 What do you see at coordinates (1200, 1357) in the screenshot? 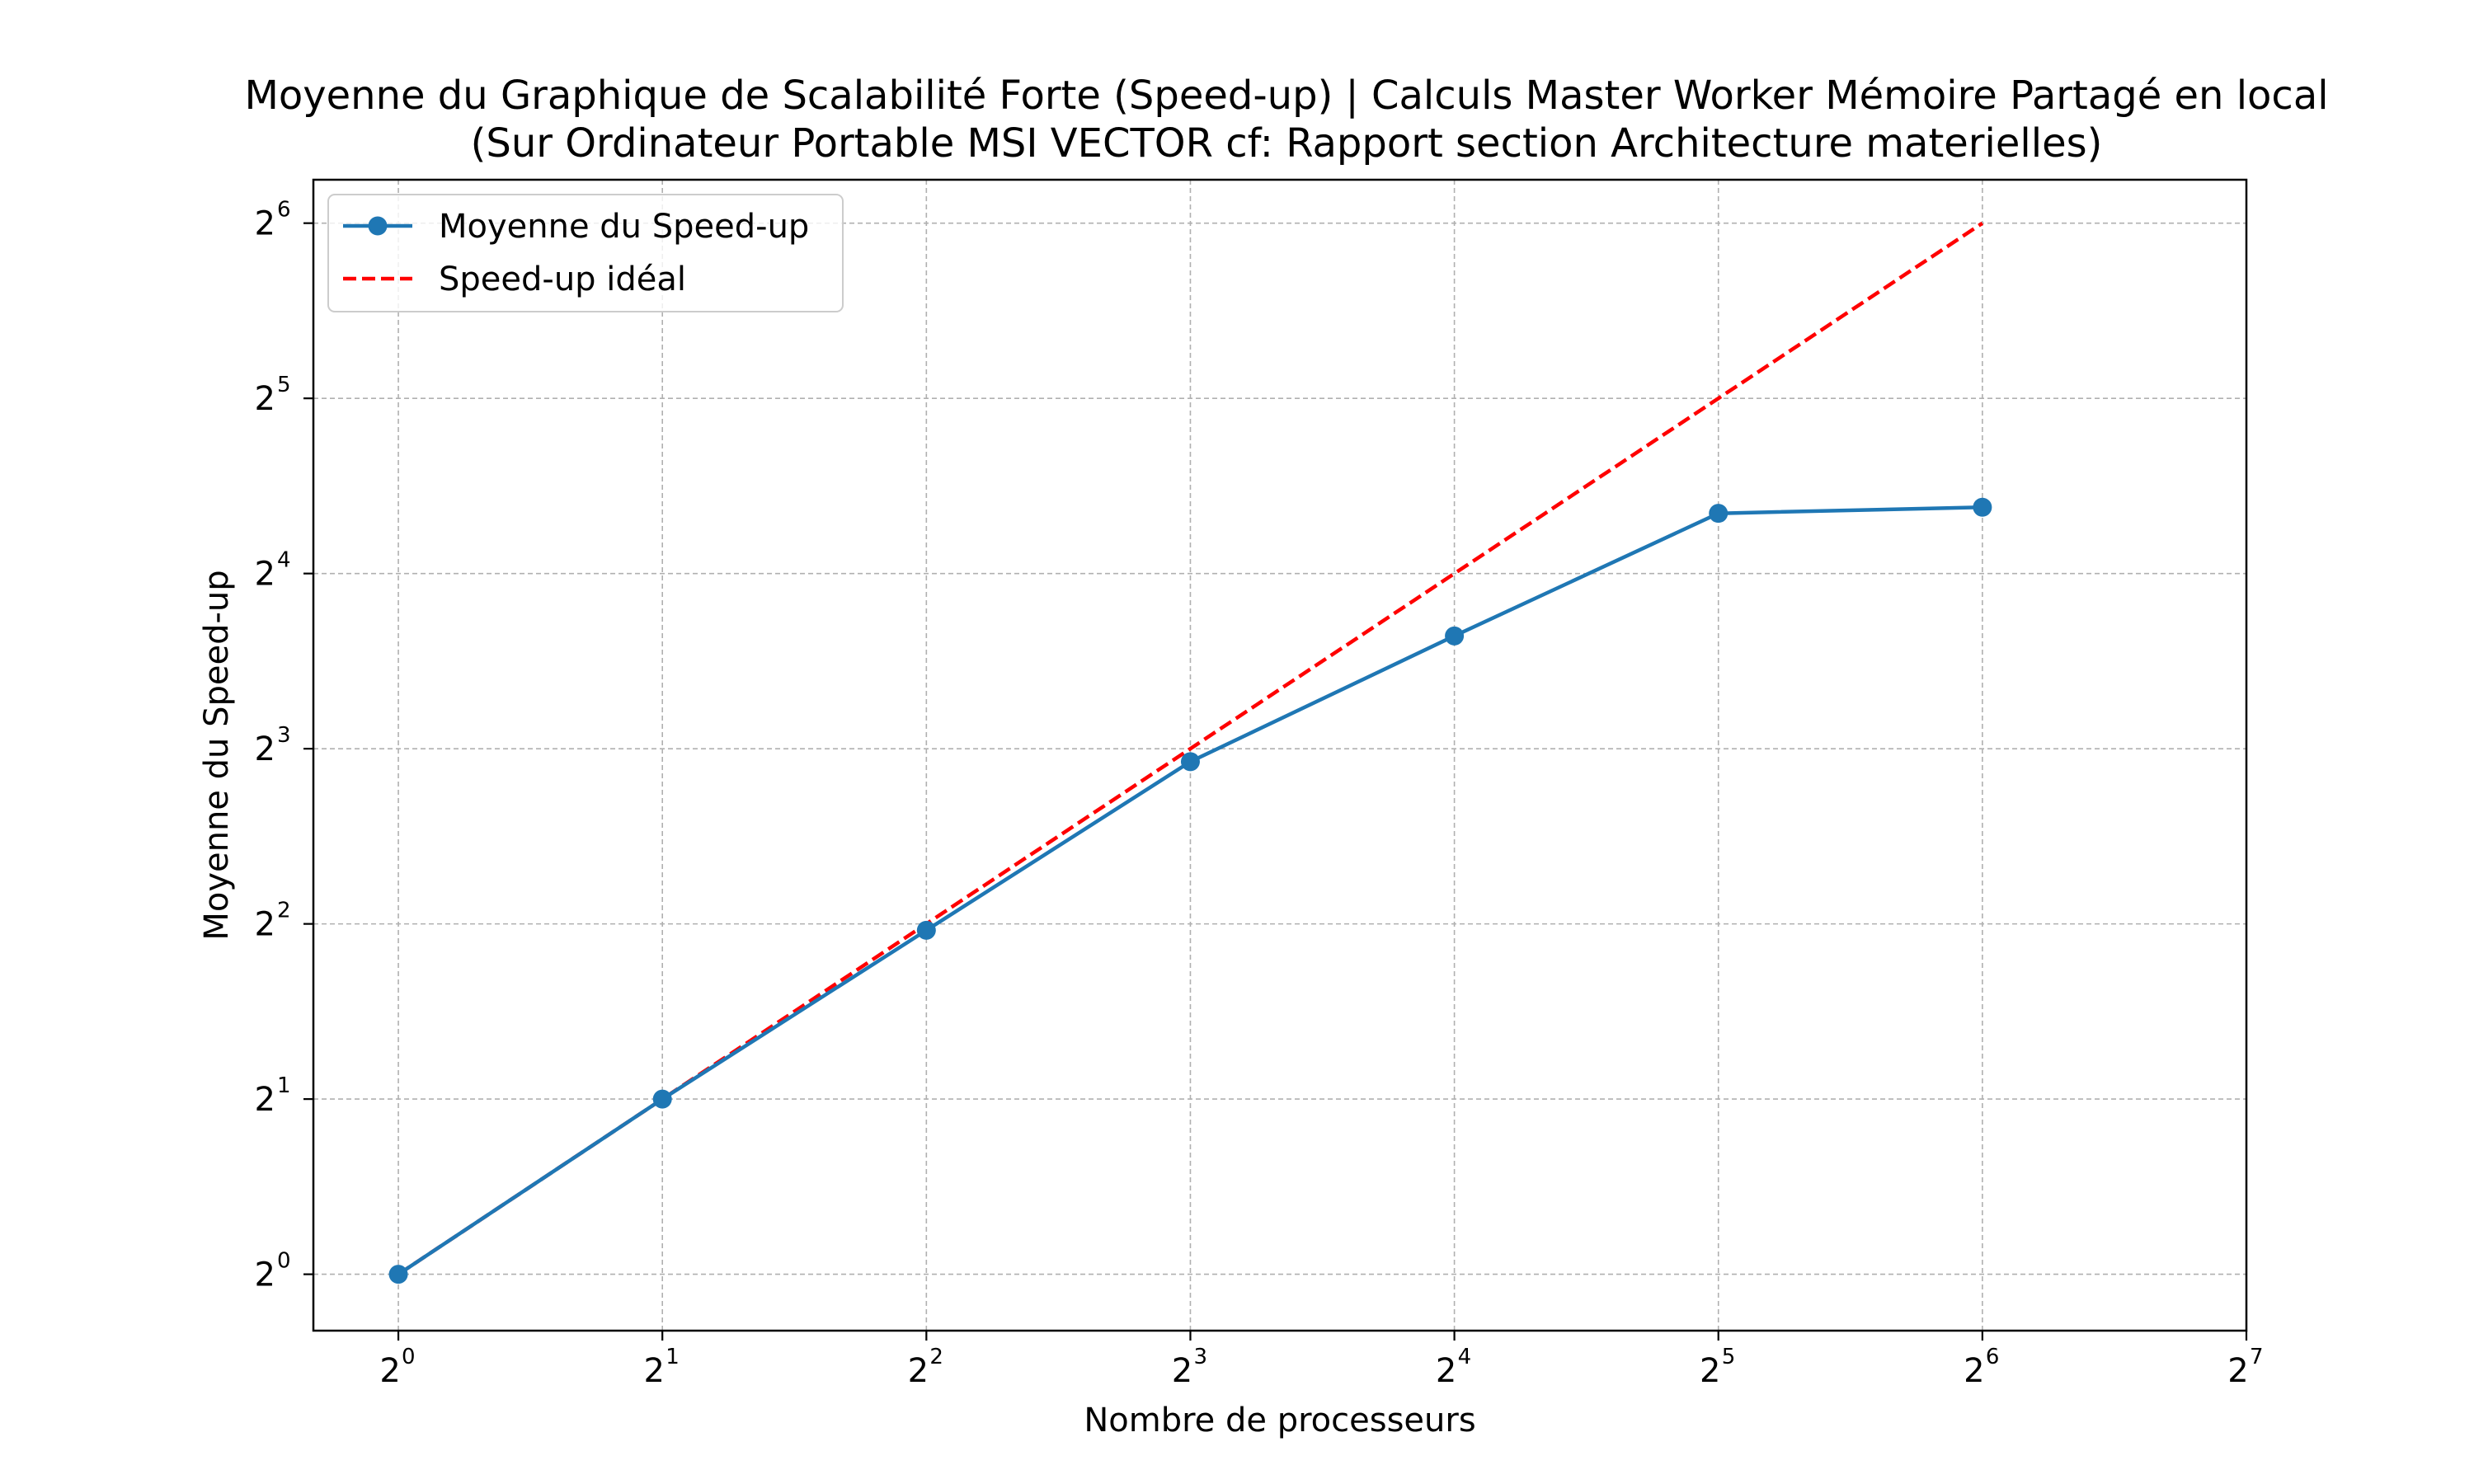
I see `x-tick-exponent: 3` at bounding box center [1200, 1357].